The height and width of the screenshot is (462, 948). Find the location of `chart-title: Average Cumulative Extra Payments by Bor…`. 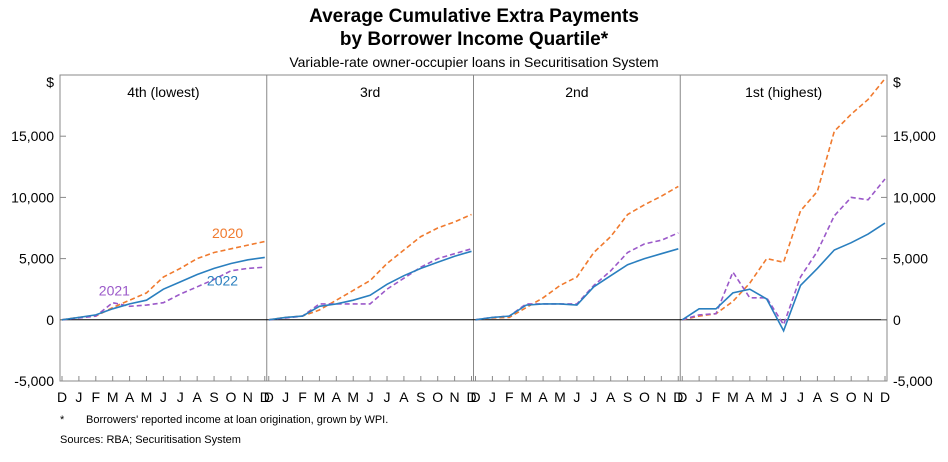

chart-title: Average Cumulative Extra Payments by Bor… is located at coordinates (474, 28).